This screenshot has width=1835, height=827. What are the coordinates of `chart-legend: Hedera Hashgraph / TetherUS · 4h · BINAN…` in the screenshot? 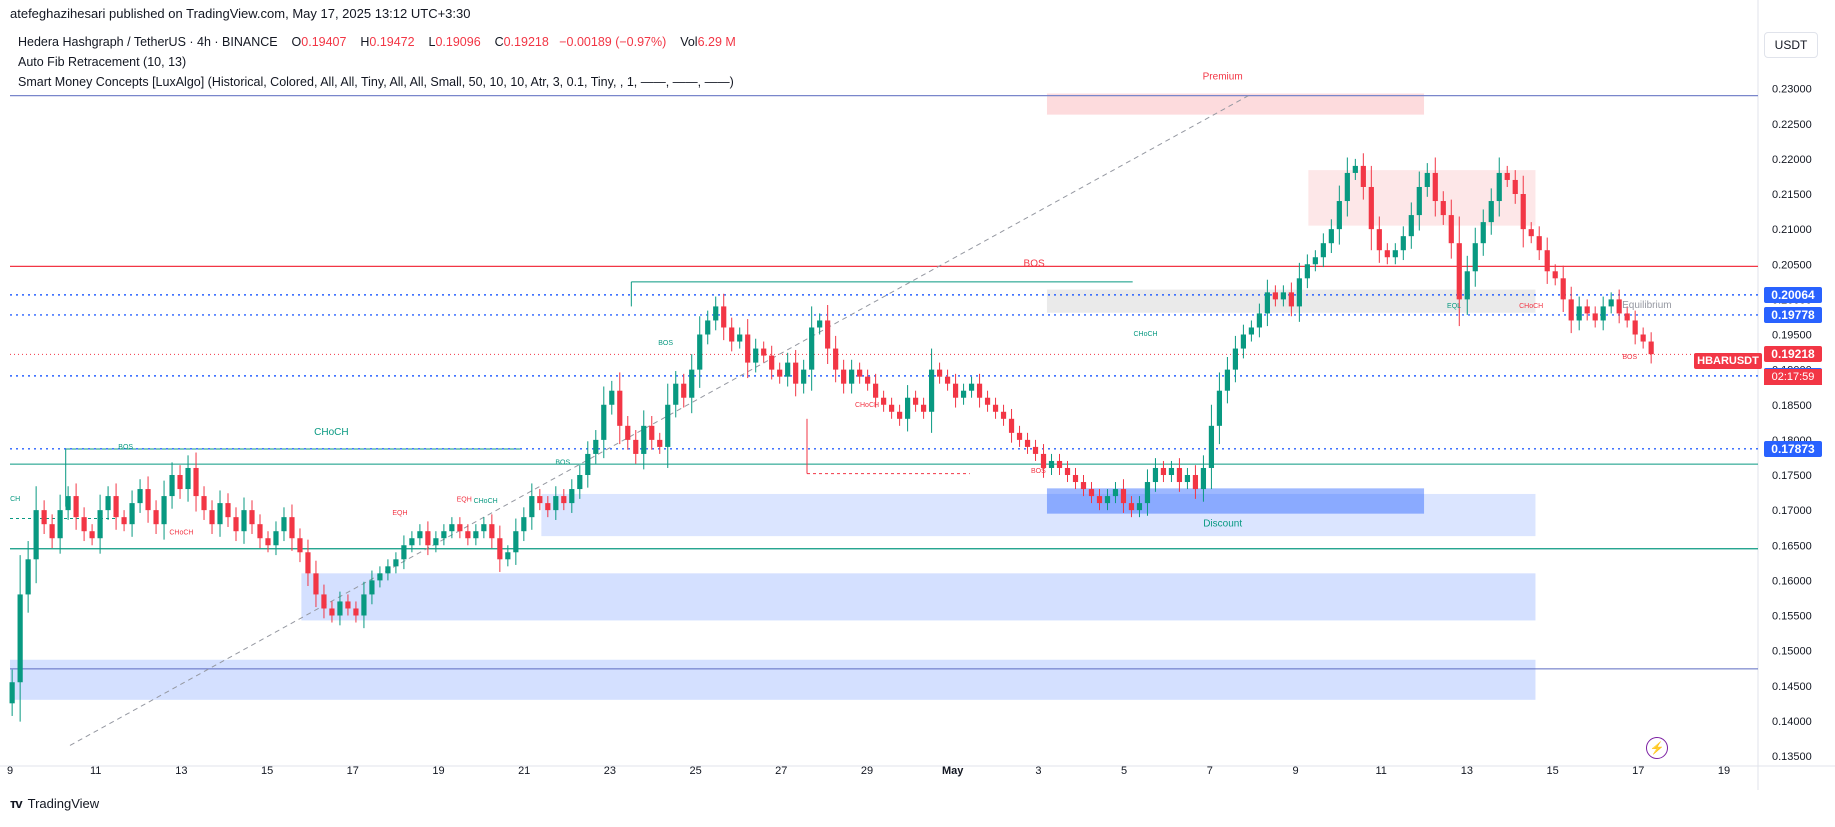 It's located at (377, 62).